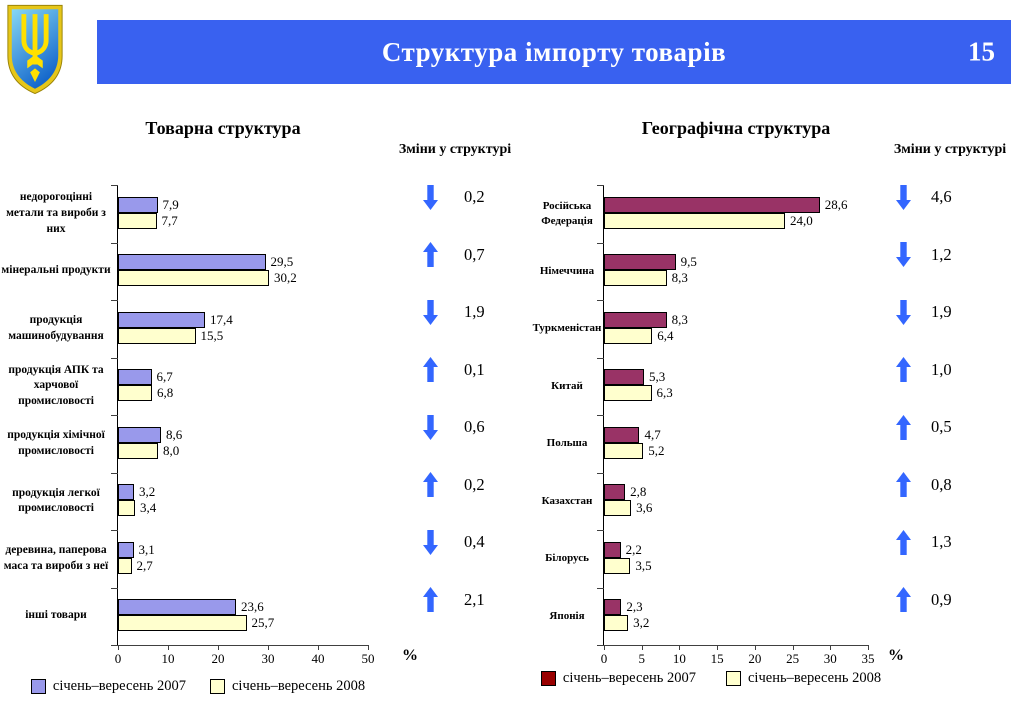 Image resolution: width=1011 pixels, height=704 pixels. Describe the element at coordinates (643, 565) in the screenshot. I see `bar-value-label: 3,5` at that location.